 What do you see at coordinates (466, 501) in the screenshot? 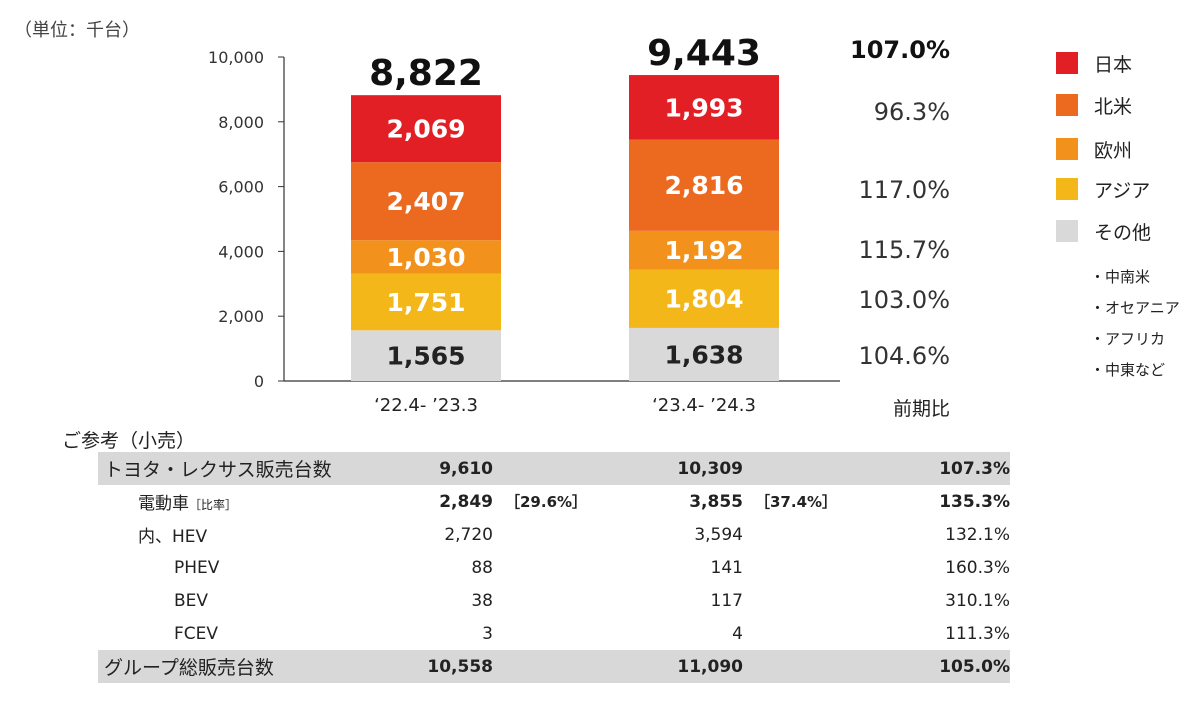
I see `value-fy22: 2,849` at bounding box center [466, 501].